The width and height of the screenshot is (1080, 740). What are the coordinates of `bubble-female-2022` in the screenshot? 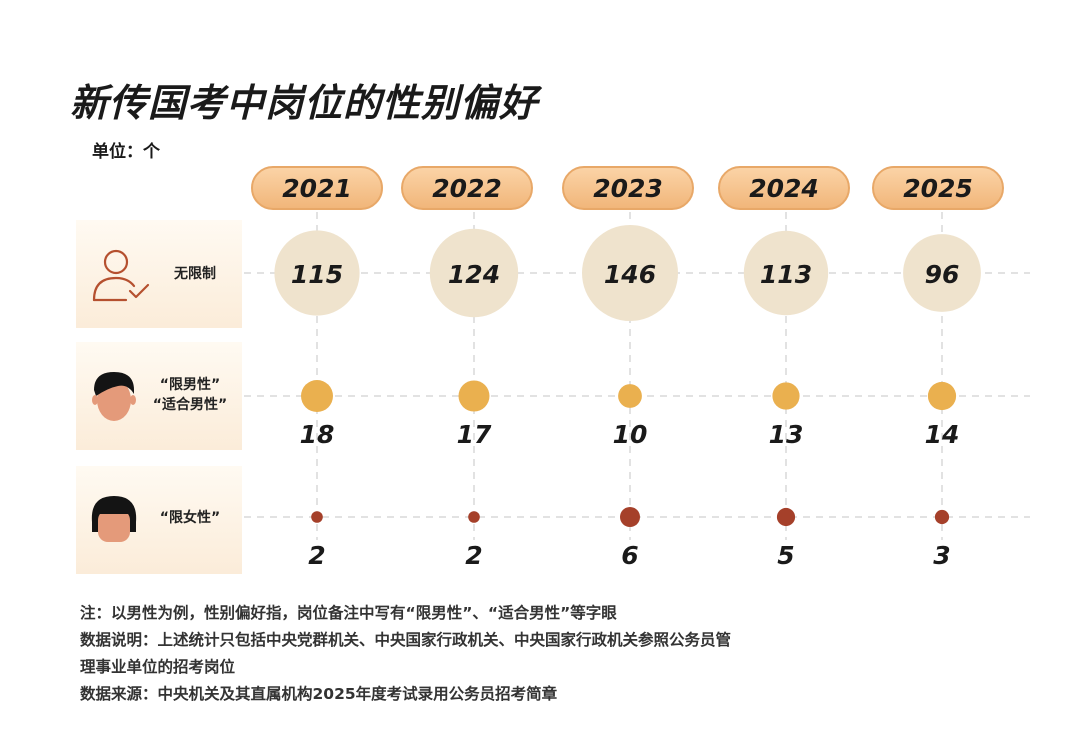 It's located at (474, 517).